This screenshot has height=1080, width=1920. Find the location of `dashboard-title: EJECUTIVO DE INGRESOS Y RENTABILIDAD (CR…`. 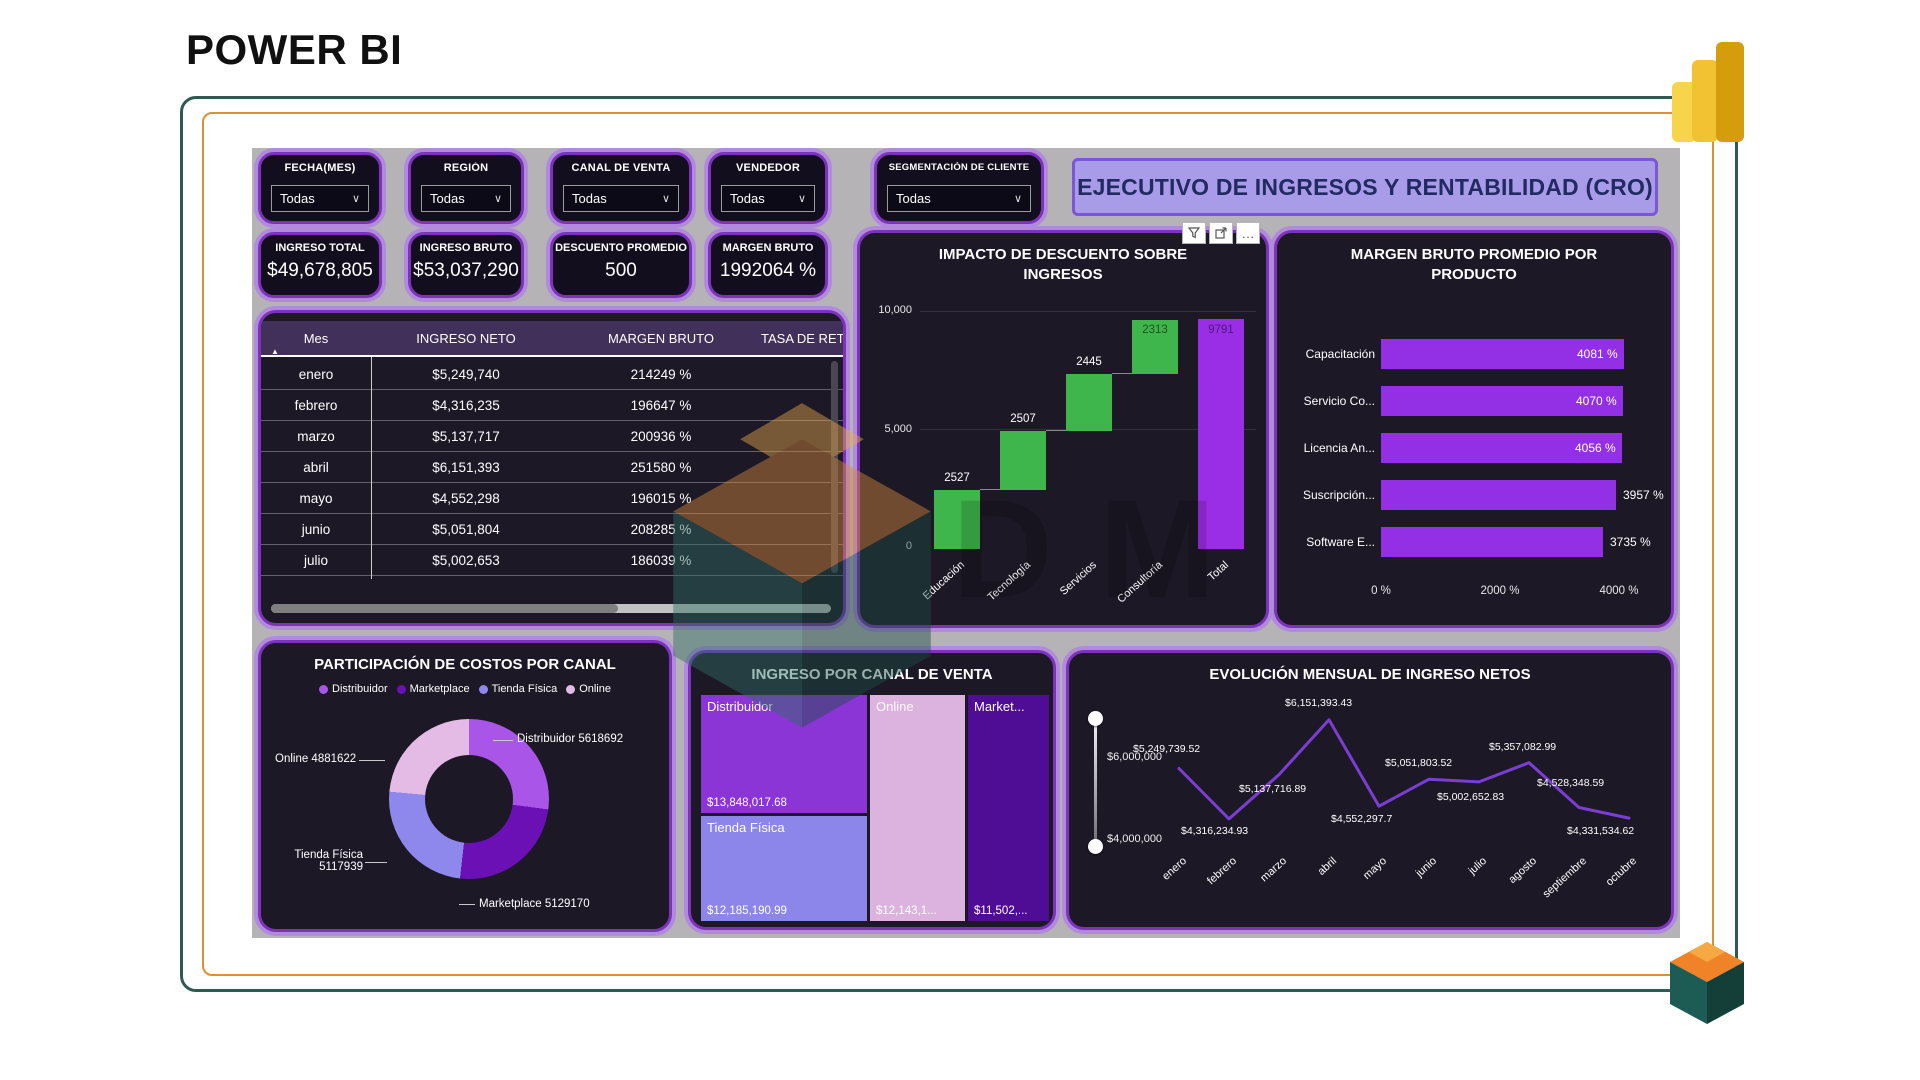

dashboard-title: EJECUTIVO DE INGRESOS Y RENTABILIDAD (CR… is located at coordinates (1365, 186).